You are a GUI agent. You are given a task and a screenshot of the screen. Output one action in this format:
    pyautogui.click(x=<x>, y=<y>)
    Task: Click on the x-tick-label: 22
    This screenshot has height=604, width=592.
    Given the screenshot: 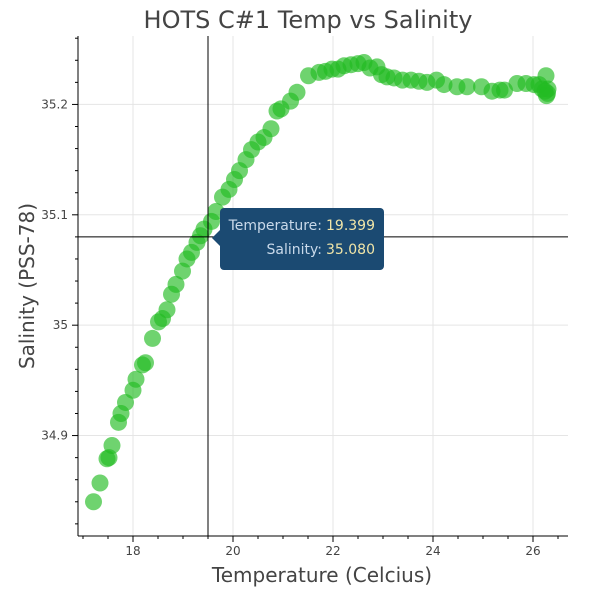 What is the action you would take?
    pyautogui.click(x=332, y=551)
    